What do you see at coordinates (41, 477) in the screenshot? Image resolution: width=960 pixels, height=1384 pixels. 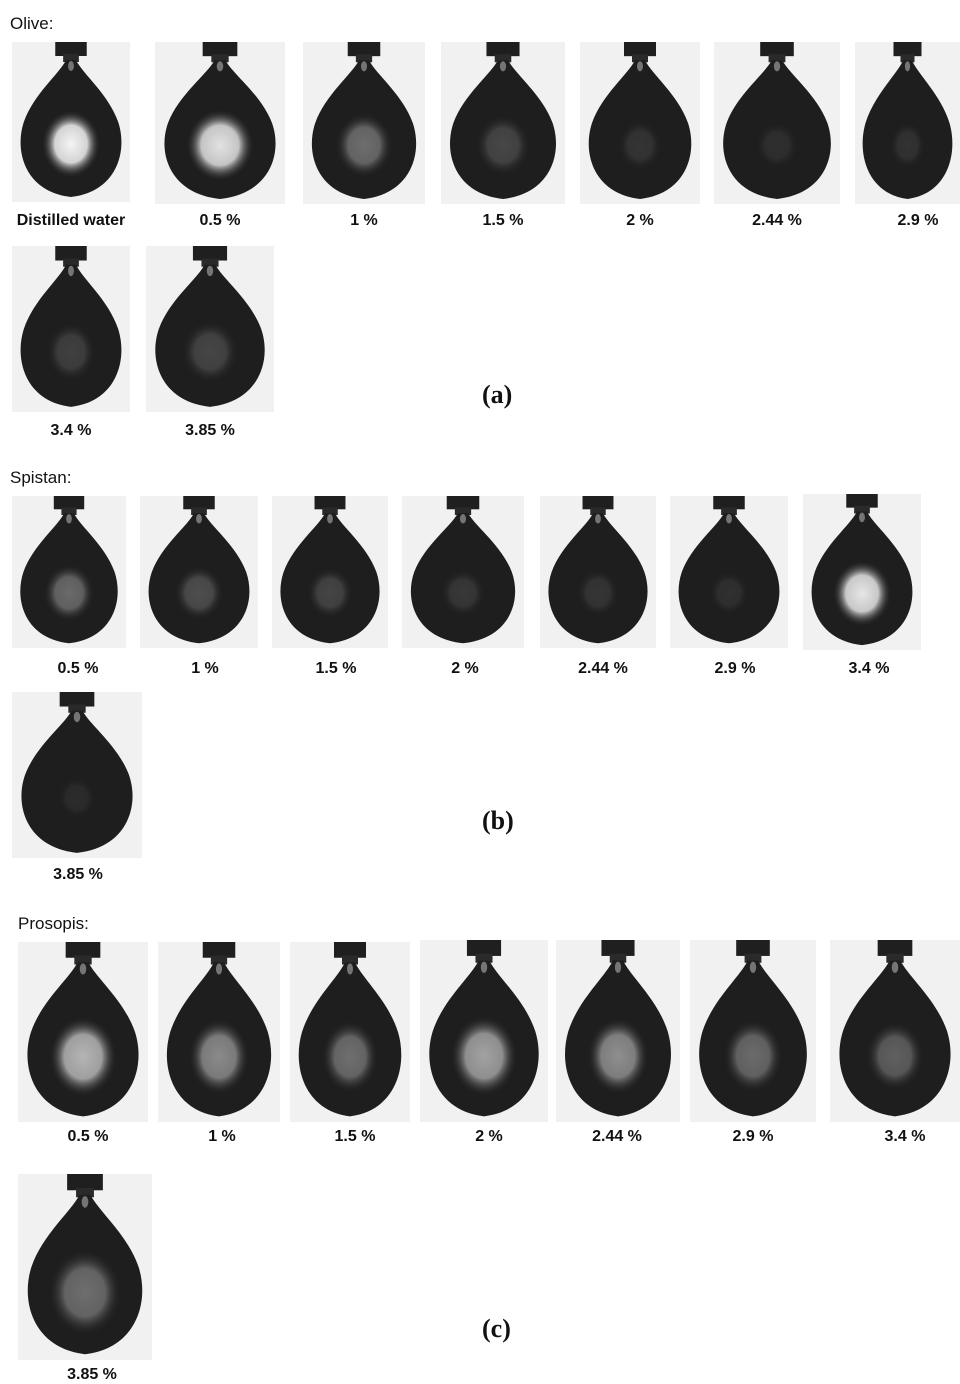 I see `panel-title: Spistan:` at bounding box center [41, 477].